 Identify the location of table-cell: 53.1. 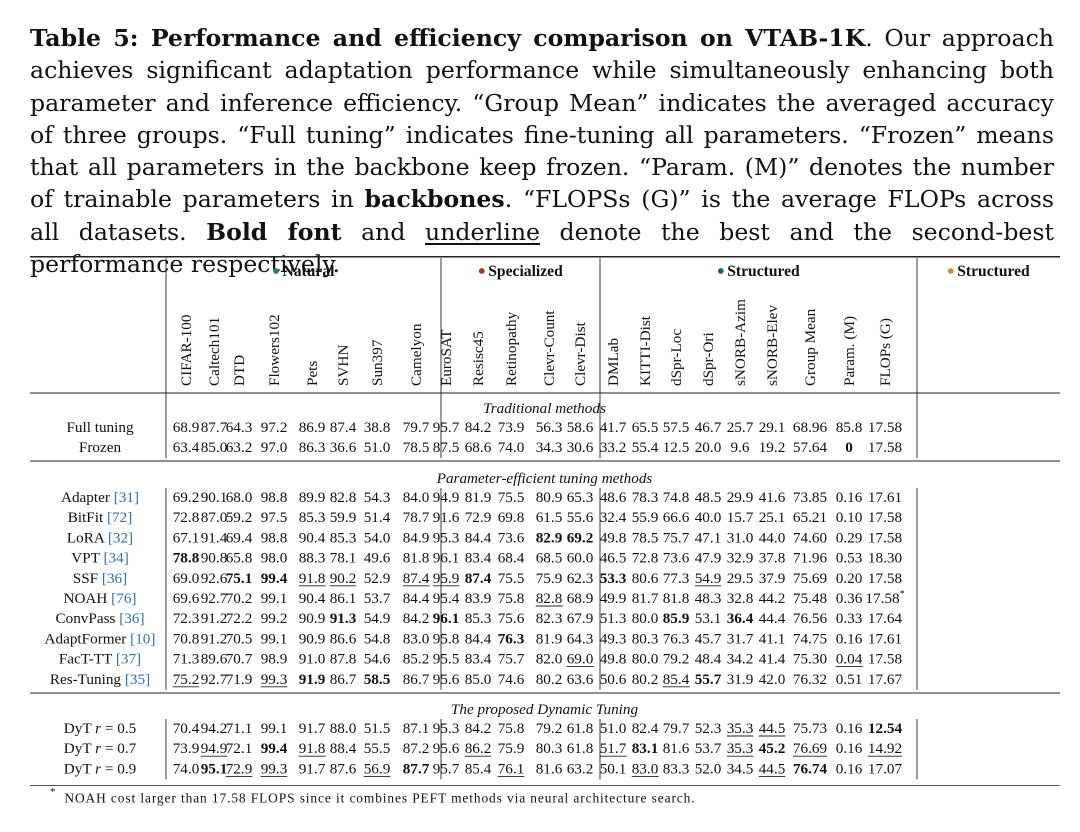
(708, 618).